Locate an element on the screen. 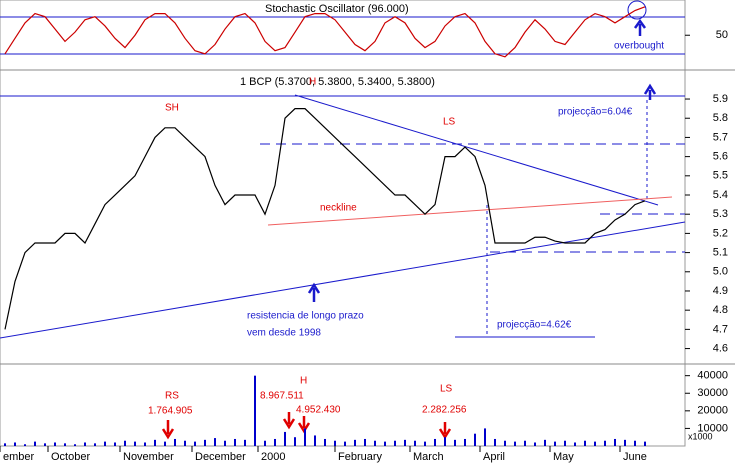  y-tick-label: 4.6 is located at coordinates (720, 348).